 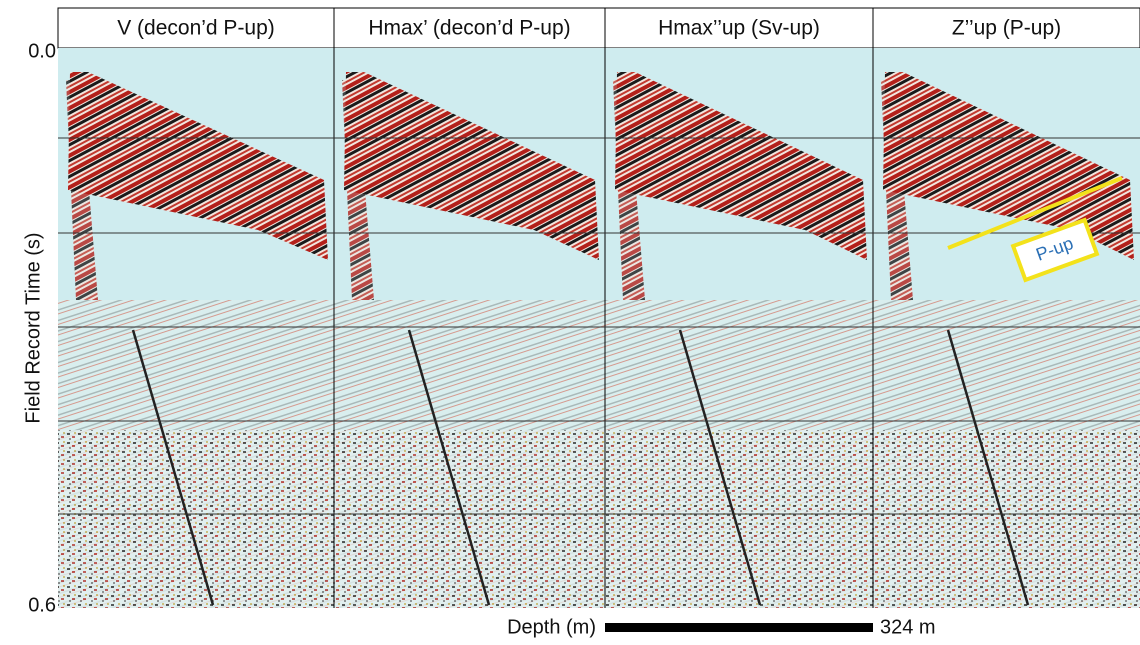 I want to click on panel-title: Hmax’ (decon’d P-up), so click(x=469, y=28).